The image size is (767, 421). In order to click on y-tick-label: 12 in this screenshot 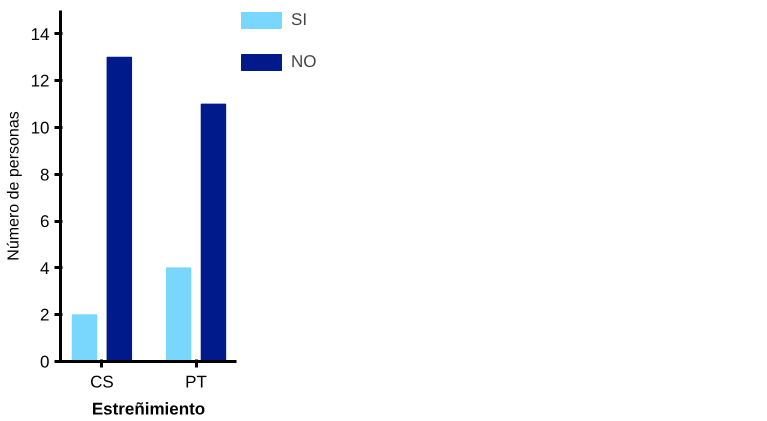, I will do `click(40, 81)`.